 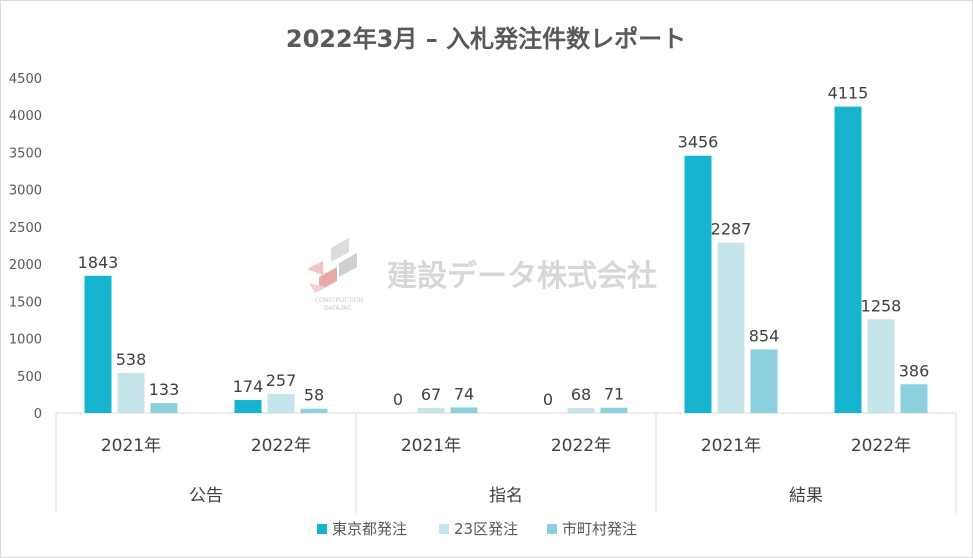 I want to click on data-label: 538, so click(x=131, y=359).